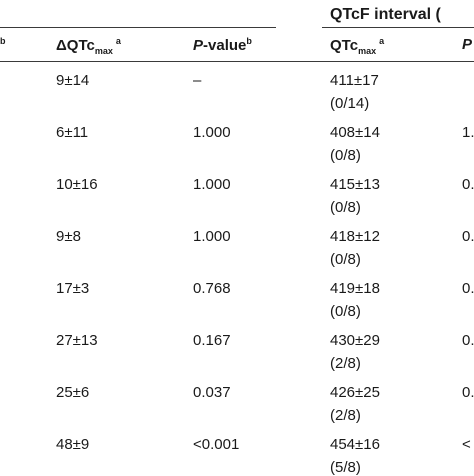 Image resolution: width=474 pixels, height=476 pixels. What do you see at coordinates (355, 444) in the screenshot?
I see `qtcf-cell: 454±16` at bounding box center [355, 444].